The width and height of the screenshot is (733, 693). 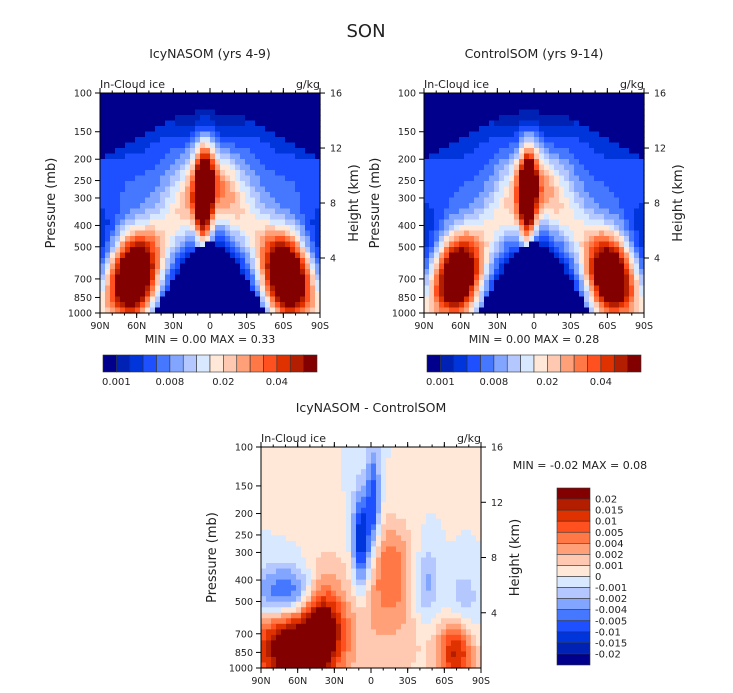 I want to click on panel-title: IcyNASOM - ControlSOM, so click(x=371, y=407).